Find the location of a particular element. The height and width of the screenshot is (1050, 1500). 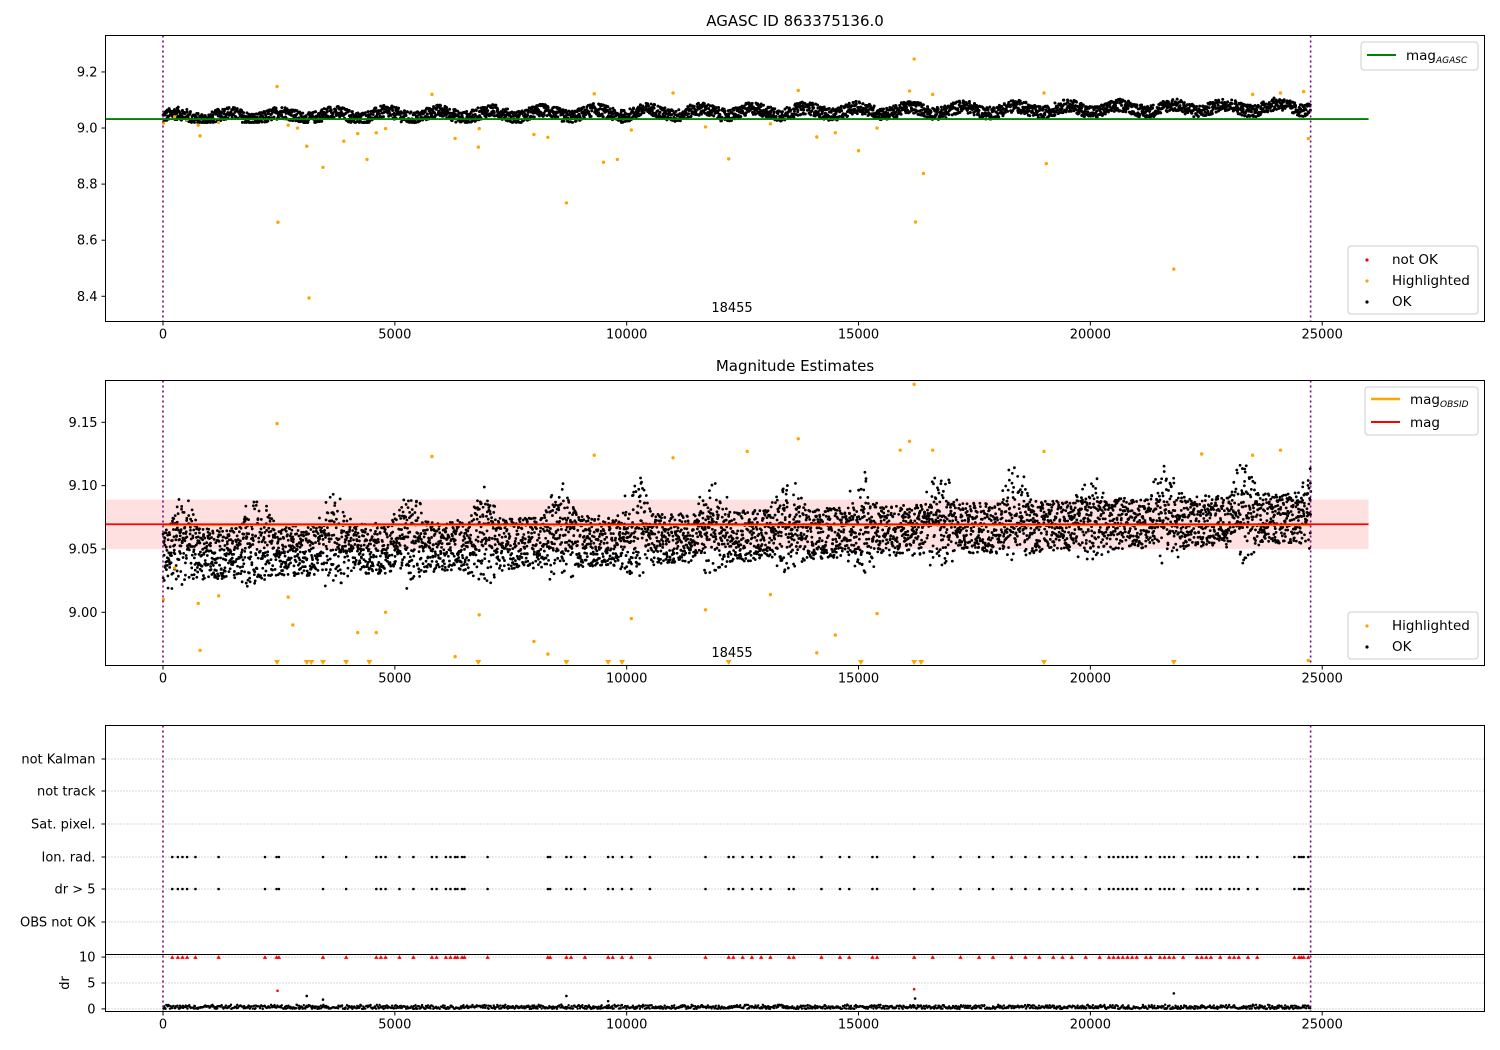

legend-points: not OK Highlighted OK is located at coordinates (1413, 280).